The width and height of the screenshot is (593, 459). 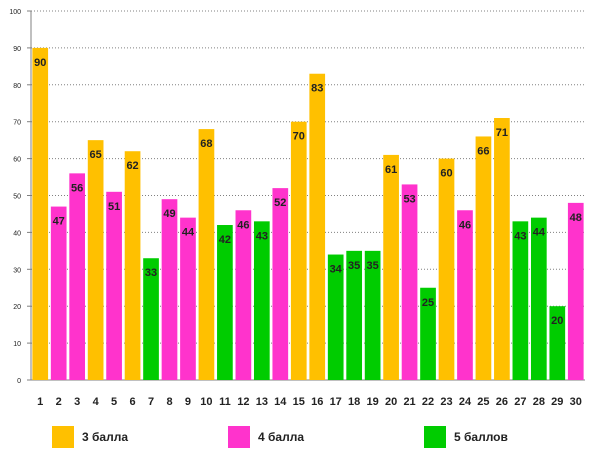 I want to click on data-label-14: 52, so click(x=280, y=203).